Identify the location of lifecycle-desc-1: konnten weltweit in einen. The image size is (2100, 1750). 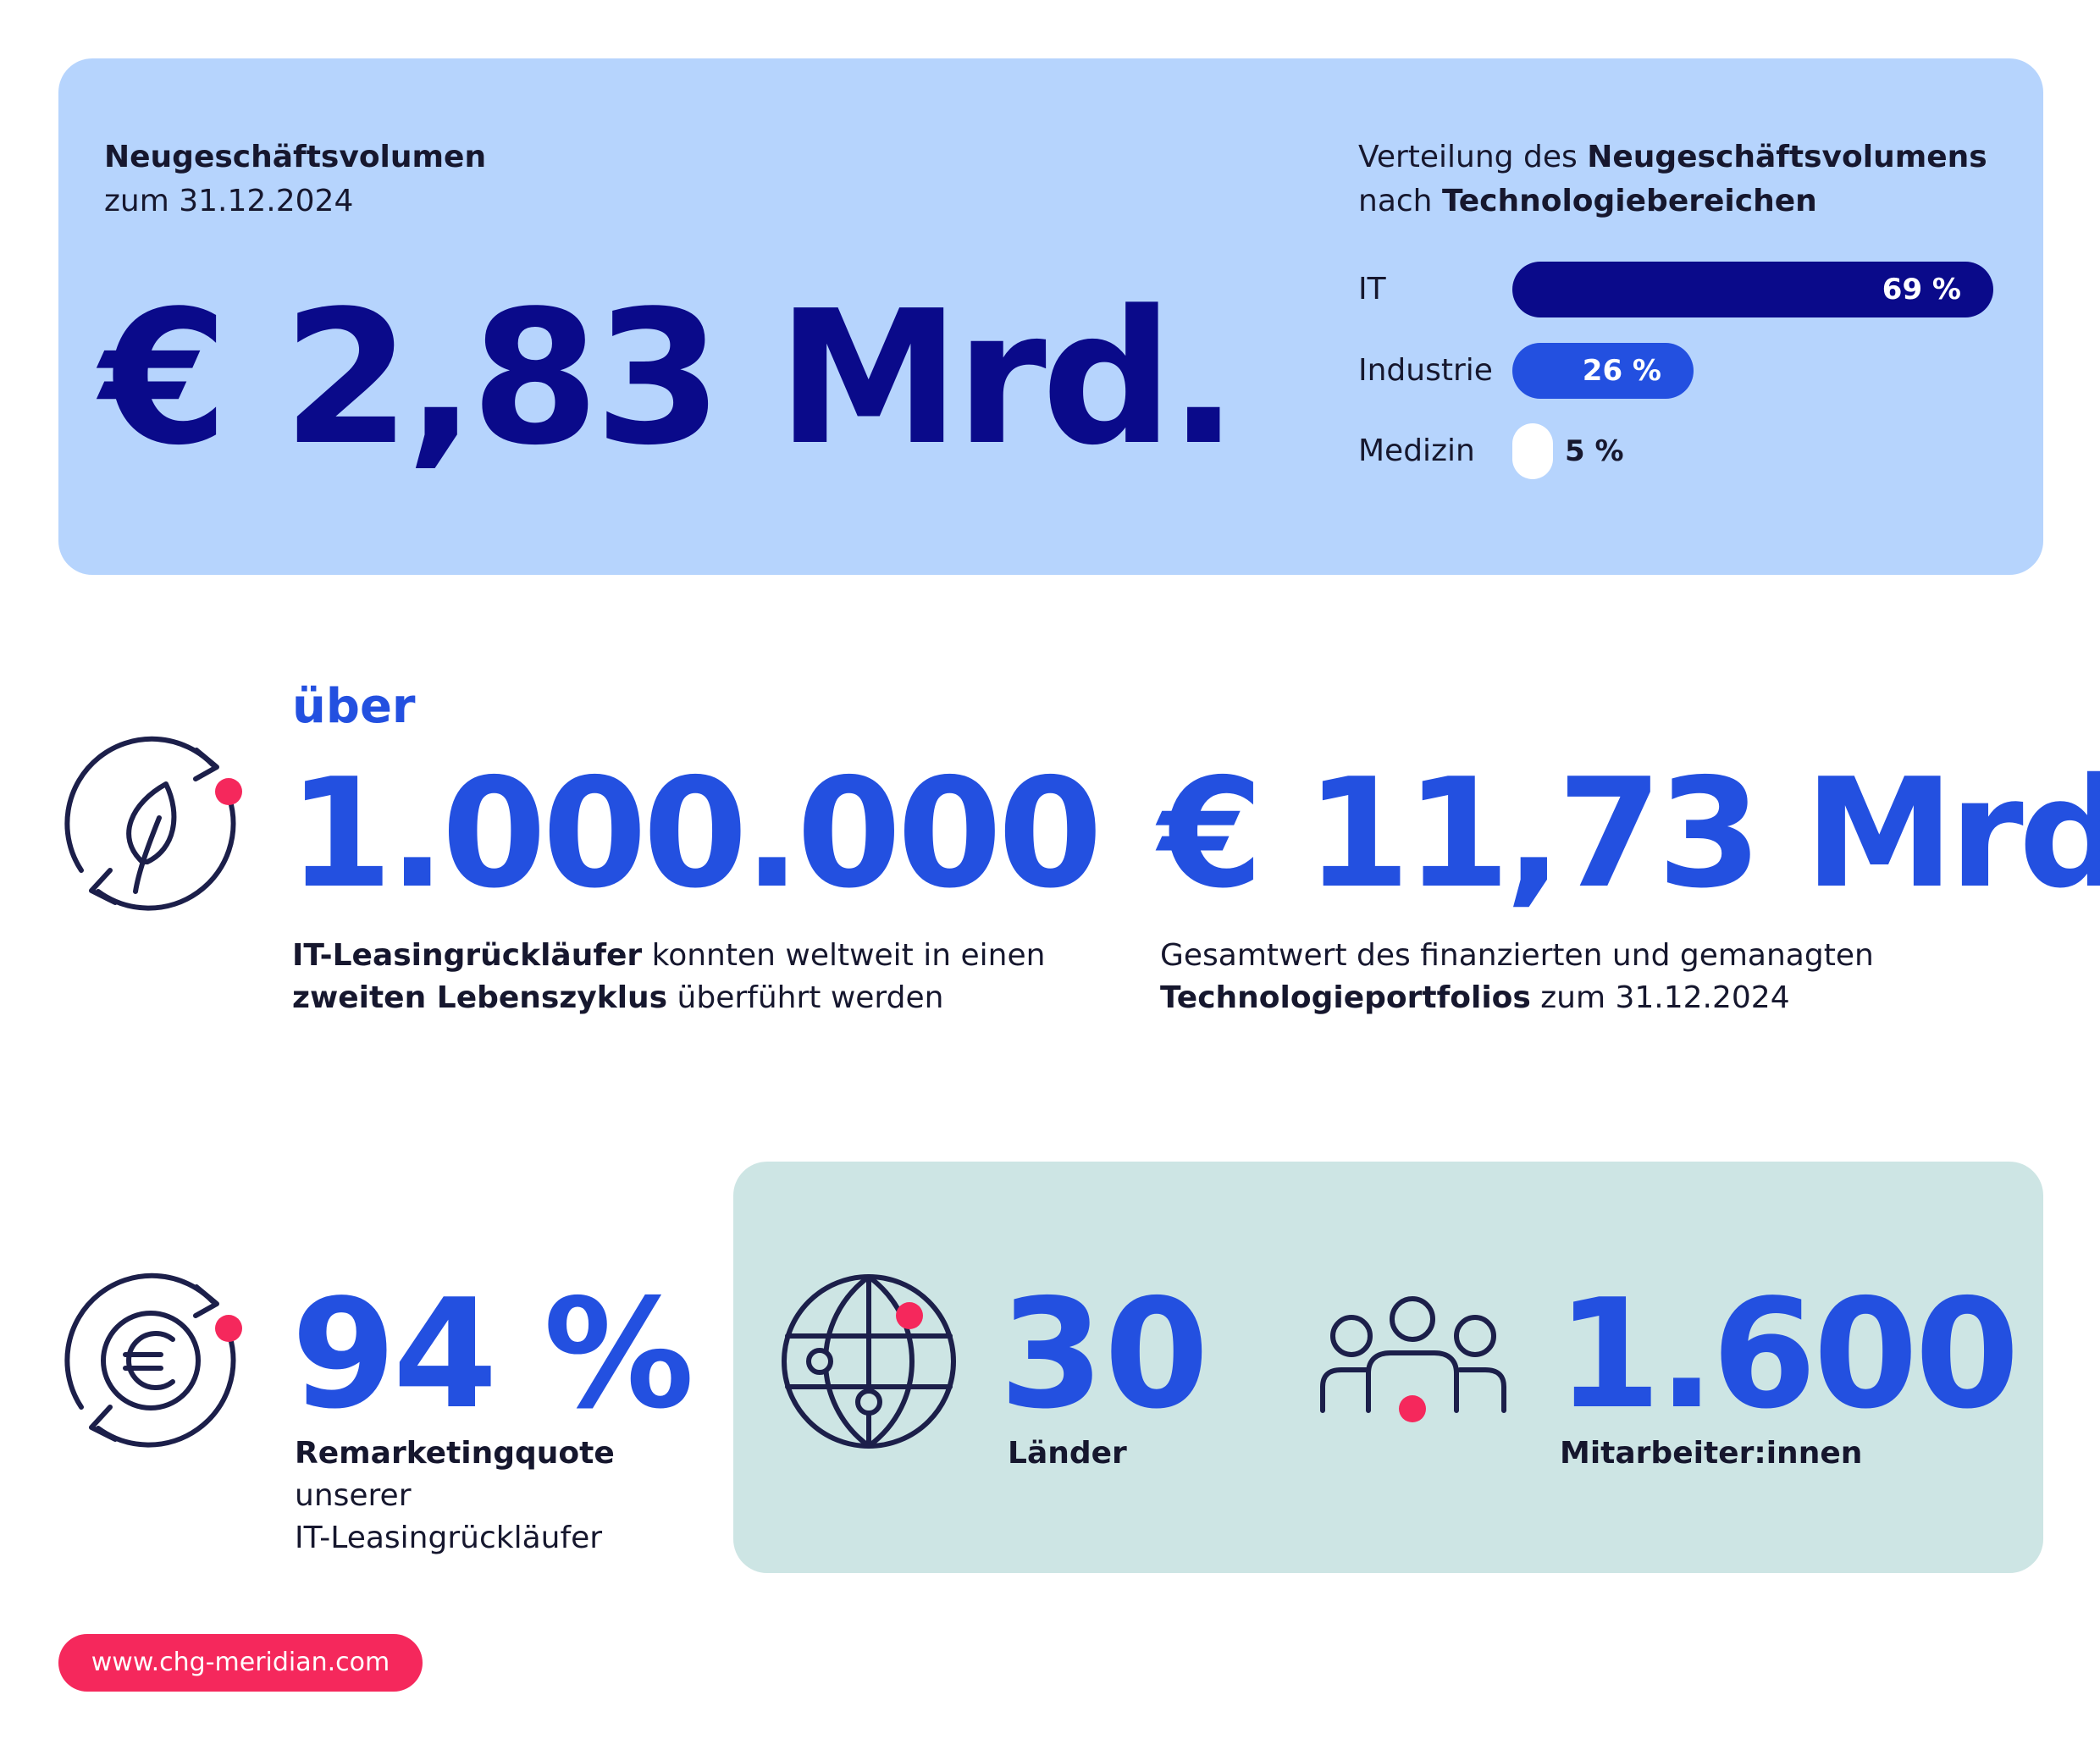
(844, 955).